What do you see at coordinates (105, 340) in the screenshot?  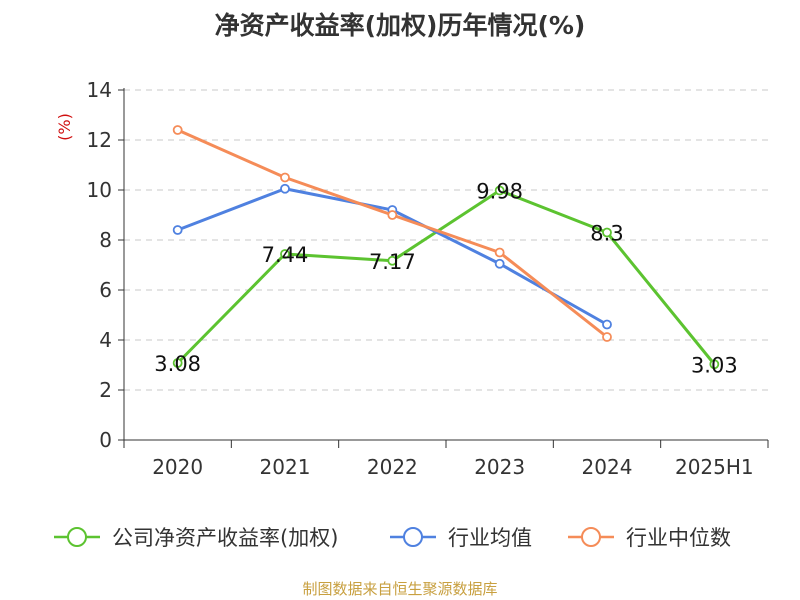 I see `y-tick-label: 4` at bounding box center [105, 340].